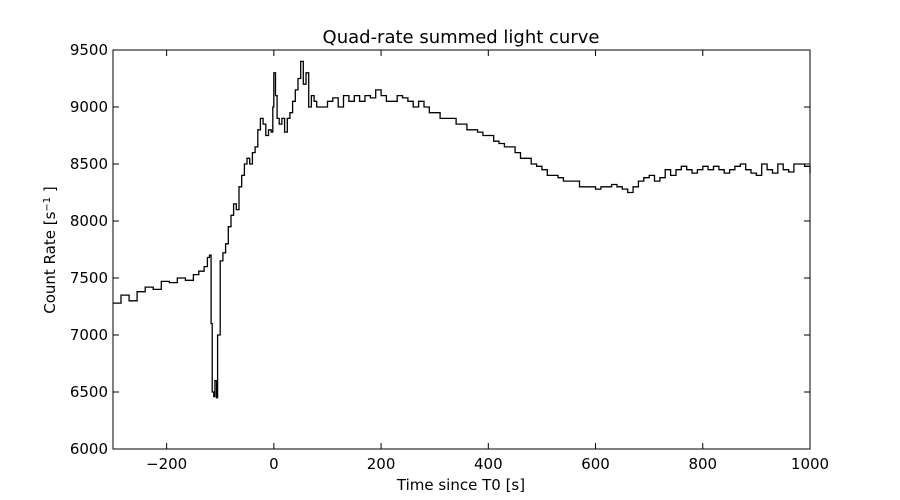 The image size is (900, 500). Describe the element at coordinates (89, 449) in the screenshot. I see `y-tick-label: 6000` at that location.